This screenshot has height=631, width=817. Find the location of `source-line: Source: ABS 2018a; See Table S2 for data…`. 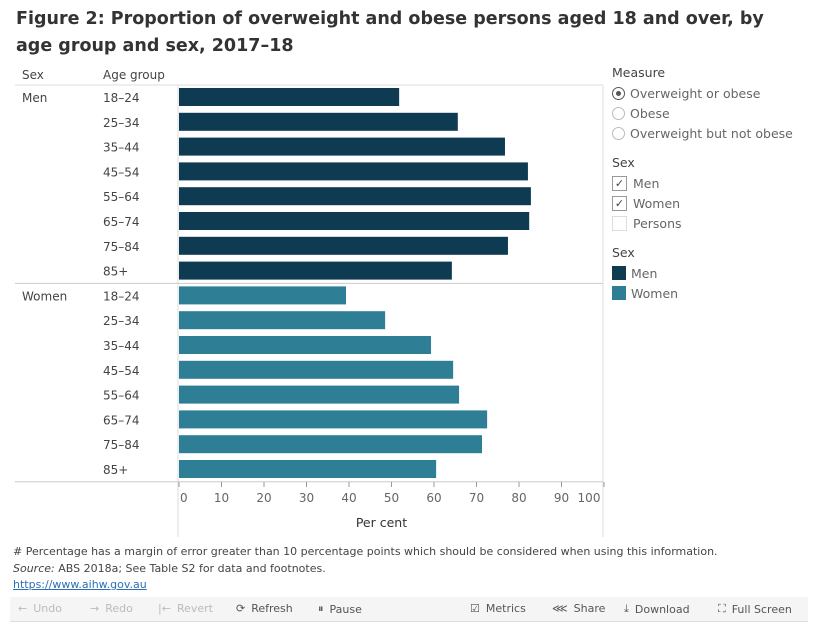

source-line: Source: ABS 2018a; See Table S2 for data… is located at coordinates (169, 568).